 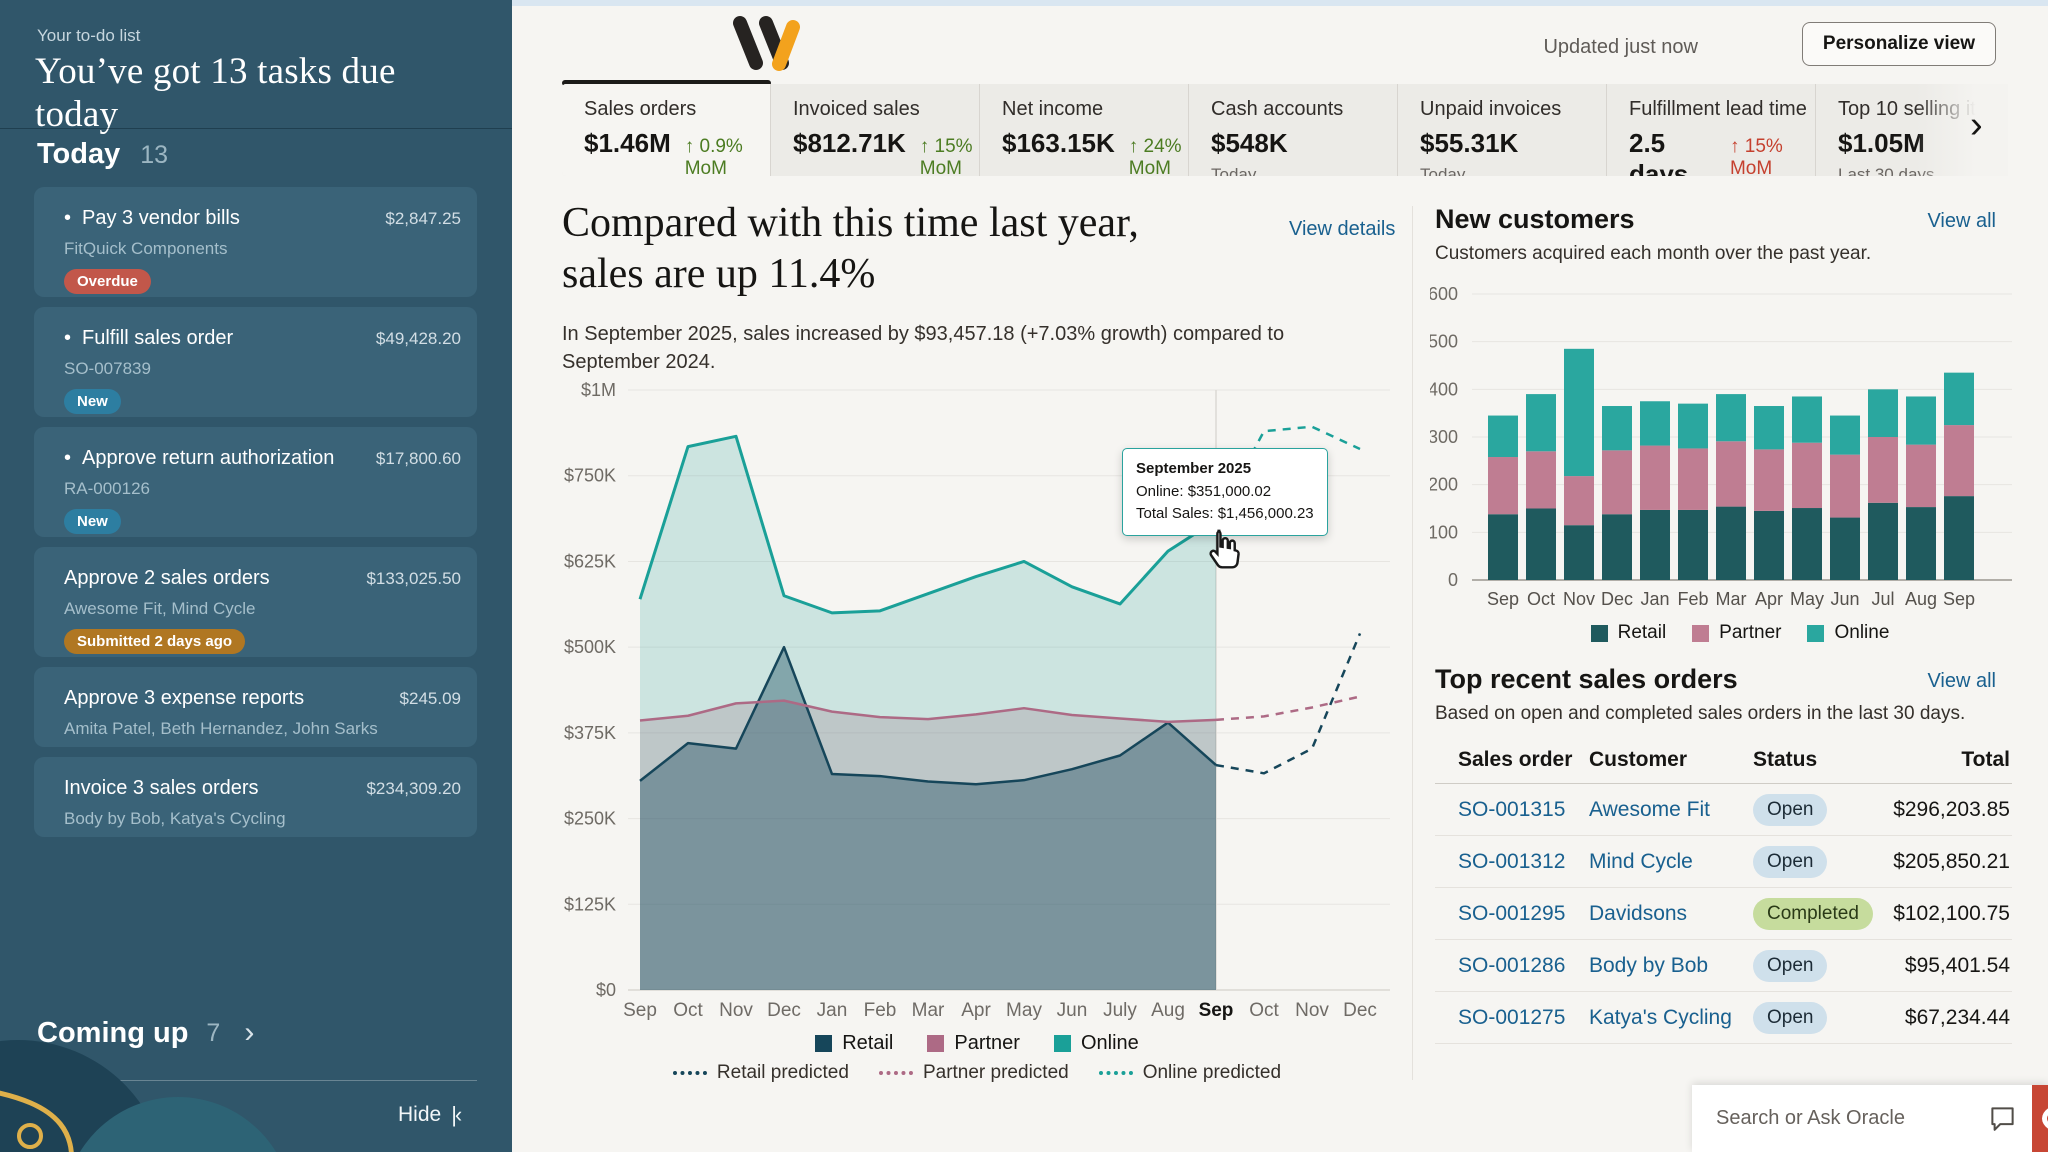 What do you see at coordinates (1881, 143) in the screenshot?
I see `kpi-value: $1.05M` at bounding box center [1881, 143].